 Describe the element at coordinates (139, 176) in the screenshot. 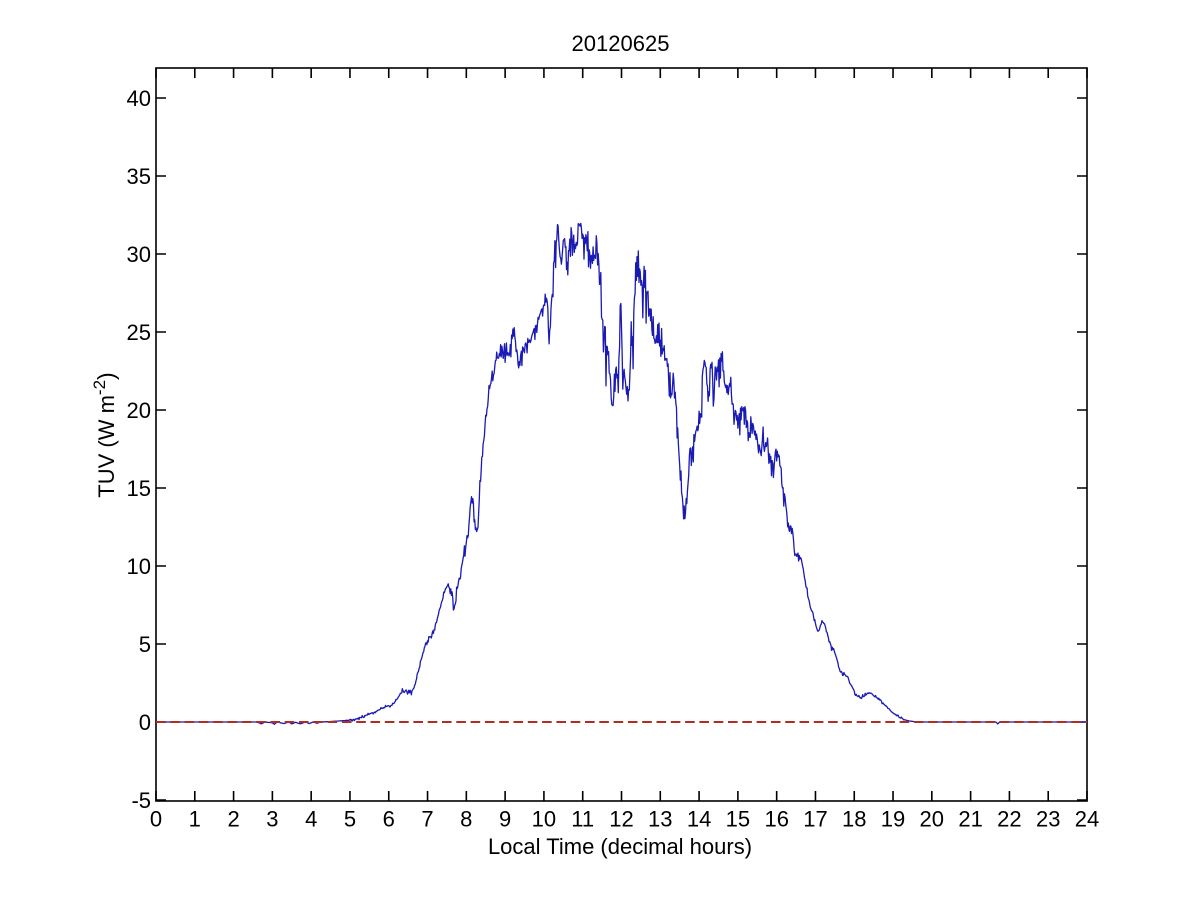

I see `svg-text: 35` at that location.